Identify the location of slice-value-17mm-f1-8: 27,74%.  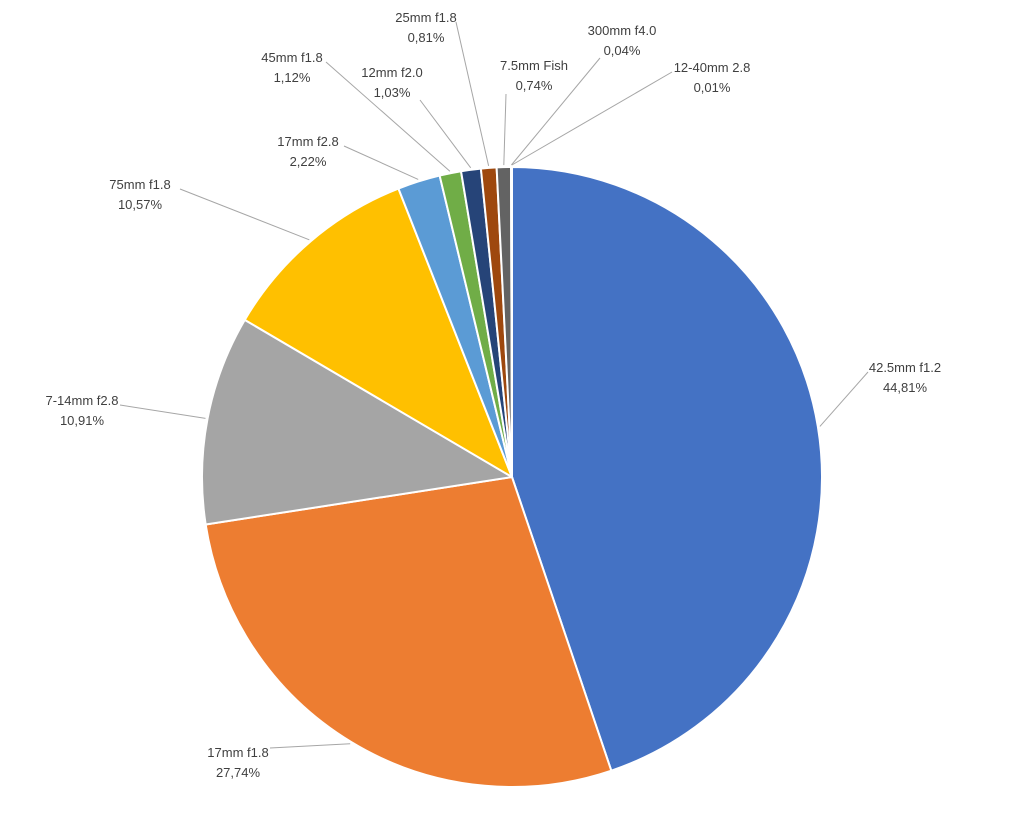
(238, 772).